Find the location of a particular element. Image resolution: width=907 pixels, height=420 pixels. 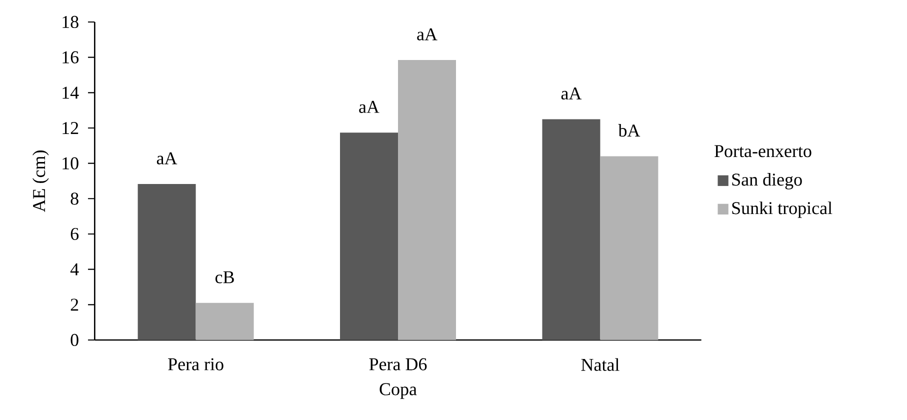

legend-title: Porta-enxerto is located at coordinates (763, 151).